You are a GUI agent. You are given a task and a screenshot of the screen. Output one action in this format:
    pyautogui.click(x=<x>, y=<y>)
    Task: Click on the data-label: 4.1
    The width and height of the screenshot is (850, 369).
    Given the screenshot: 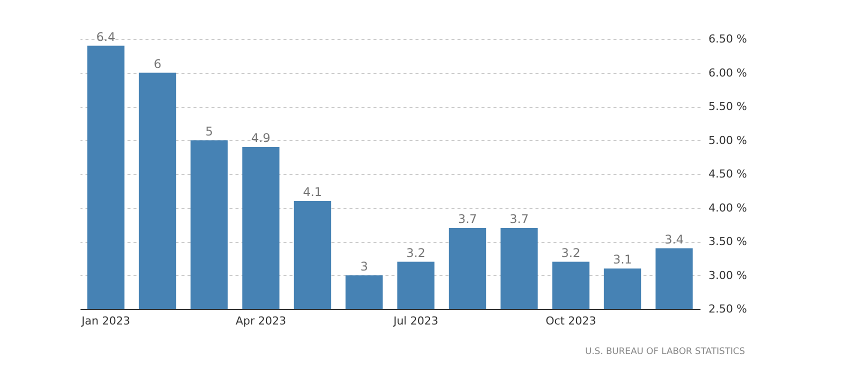 What is the action you would take?
    pyautogui.click(x=312, y=192)
    